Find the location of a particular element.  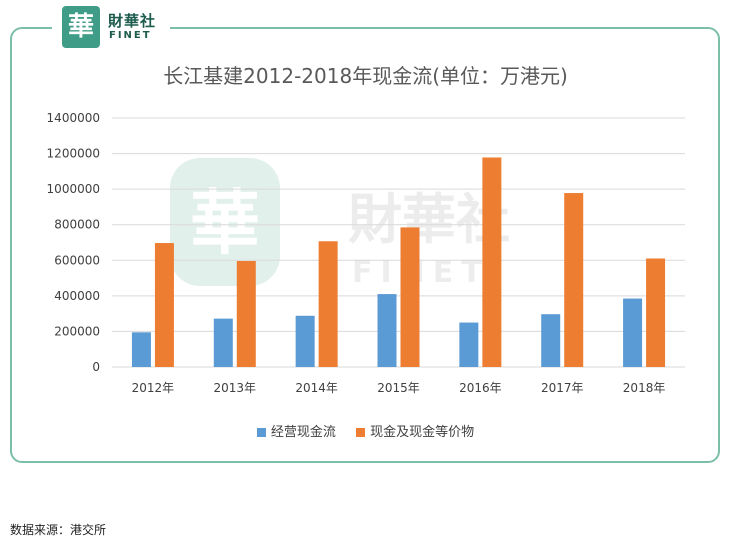

legend: 经营现金流 现金及现金等价物 is located at coordinates (365, 430).